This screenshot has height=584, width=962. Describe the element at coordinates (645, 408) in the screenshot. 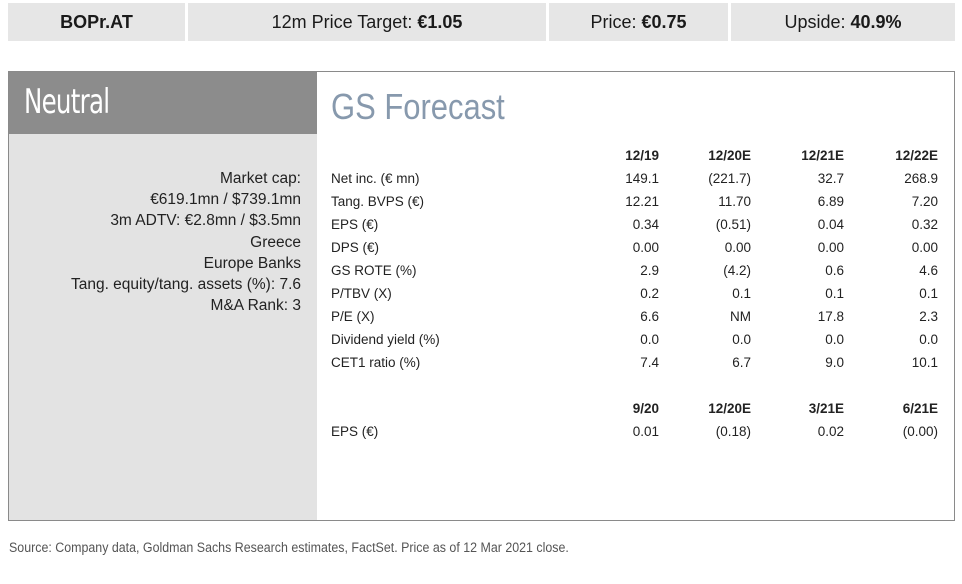

I see `column-header: 9/20` at that location.